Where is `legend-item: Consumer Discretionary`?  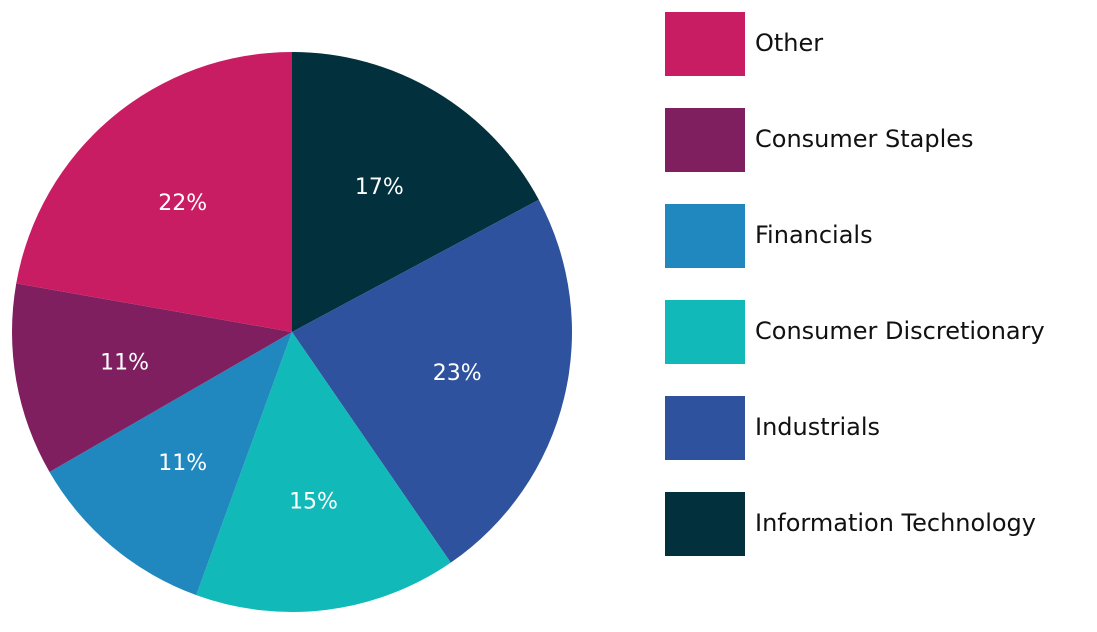
legend-item: Consumer Discretionary is located at coordinates (880, 332).